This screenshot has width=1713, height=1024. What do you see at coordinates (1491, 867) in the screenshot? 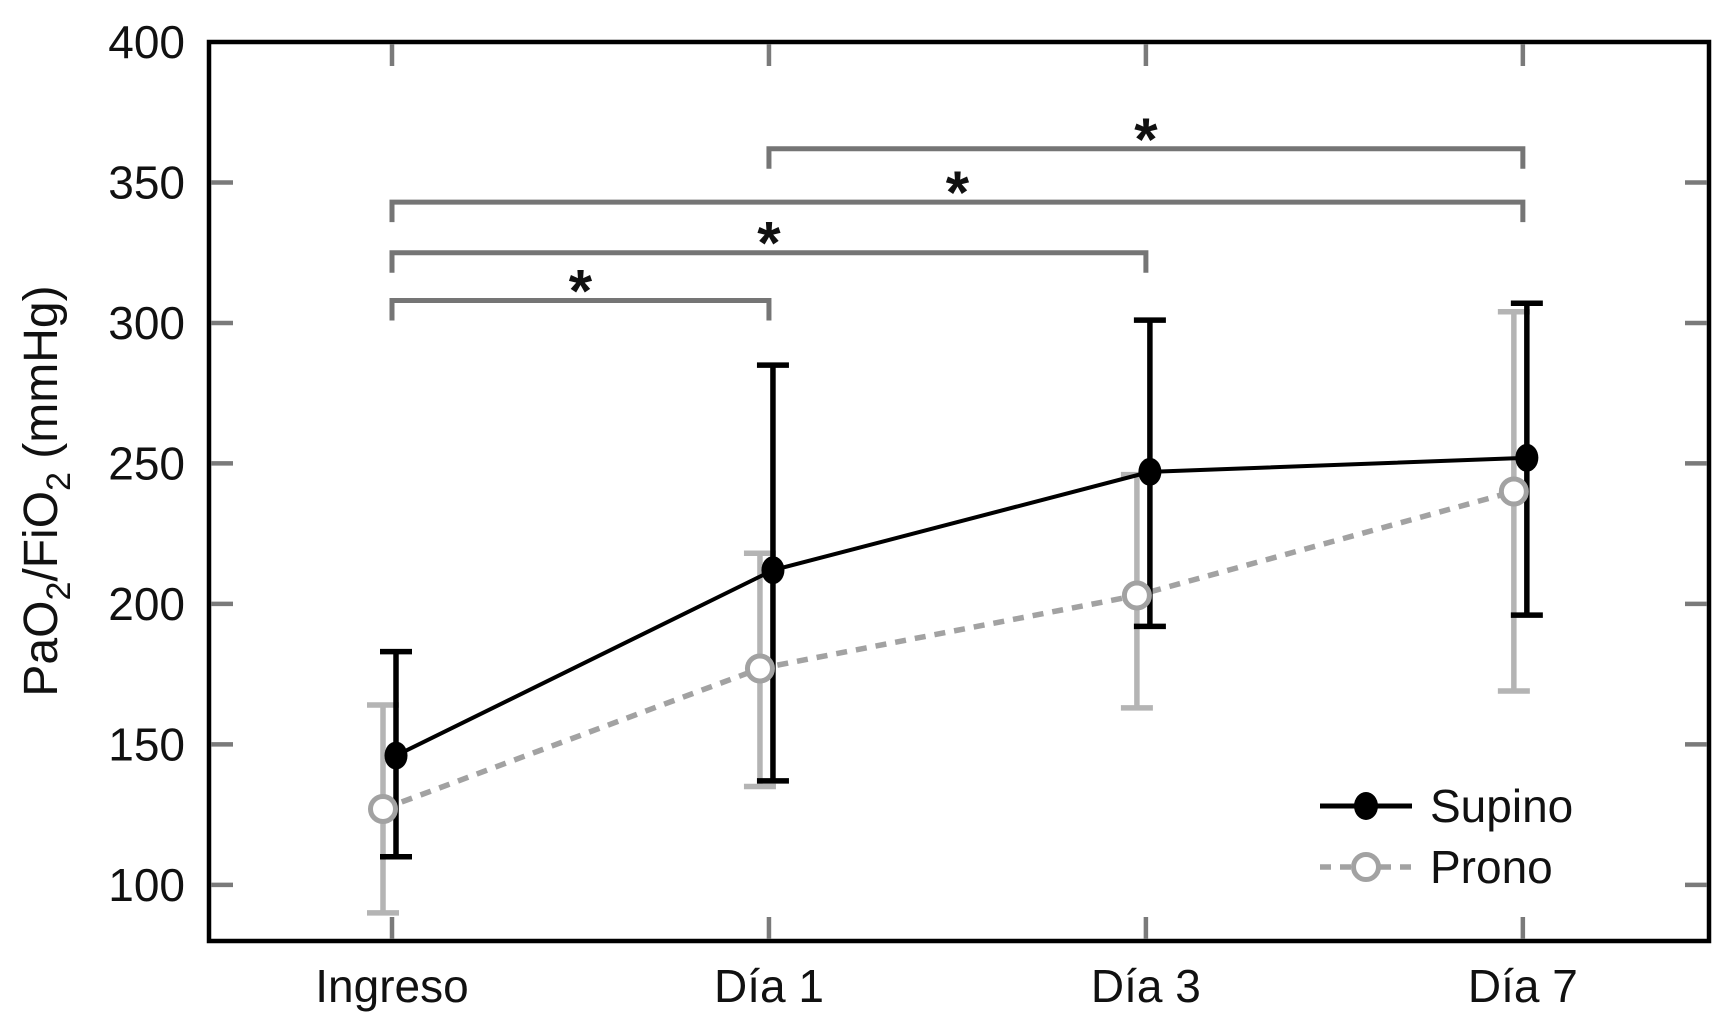
I see `legend-label: Prono` at bounding box center [1491, 867].